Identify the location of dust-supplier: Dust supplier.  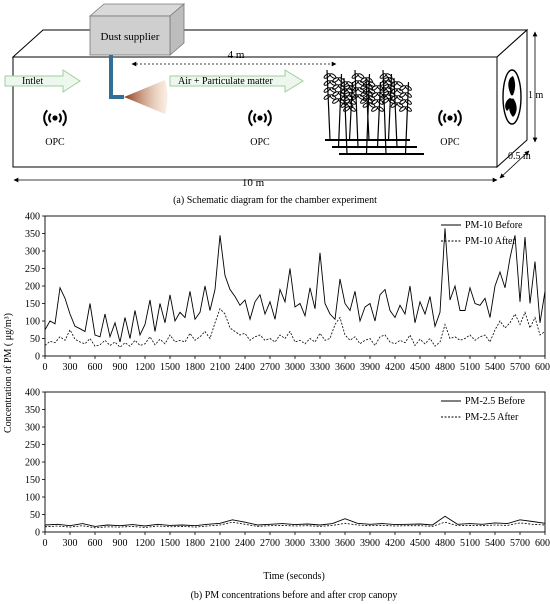
(137, 29).